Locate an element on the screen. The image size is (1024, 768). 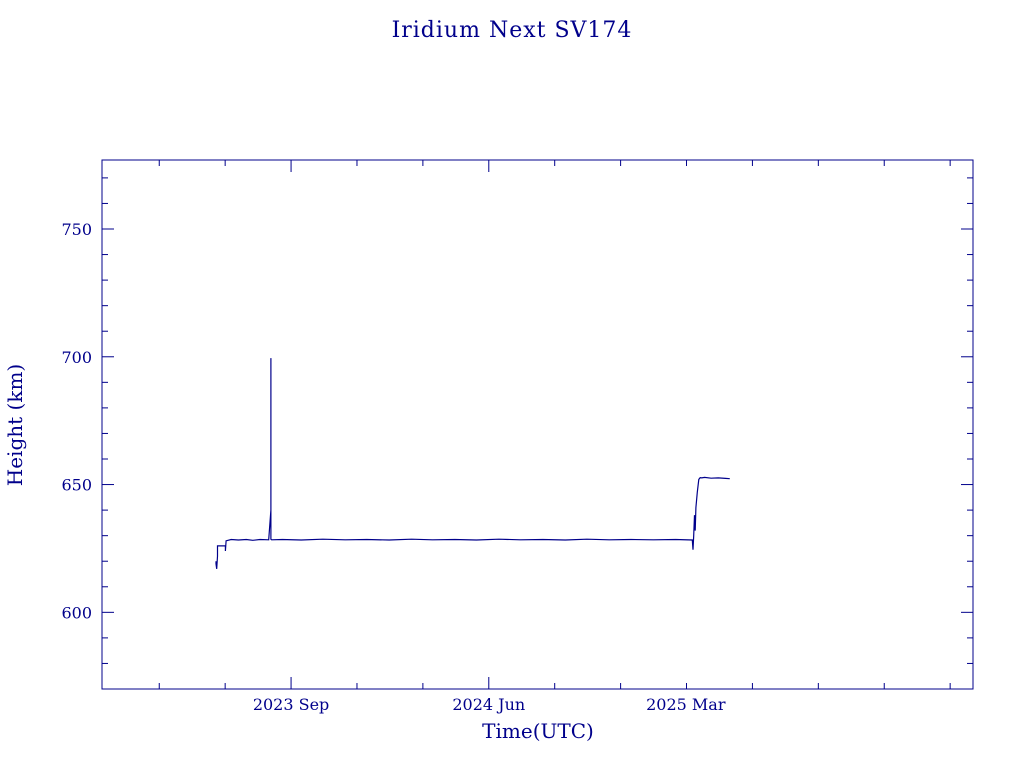
y-tick-label: 750 is located at coordinates (76, 229).